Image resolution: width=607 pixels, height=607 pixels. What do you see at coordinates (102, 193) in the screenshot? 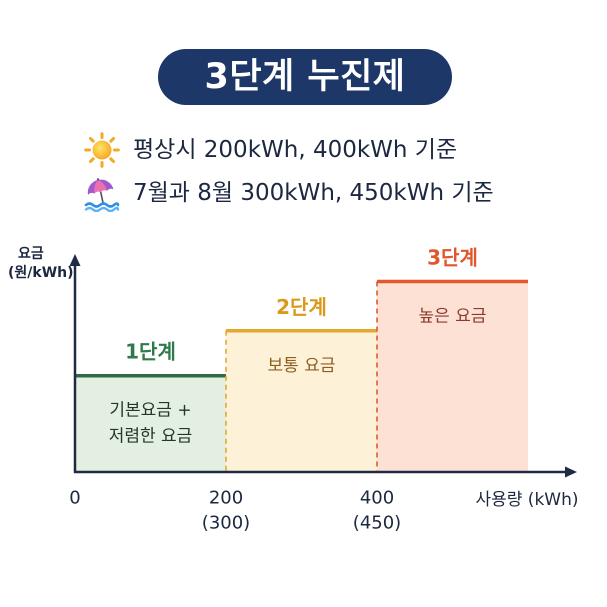
I see `beach-umbrella-icon` at bounding box center [102, 193].